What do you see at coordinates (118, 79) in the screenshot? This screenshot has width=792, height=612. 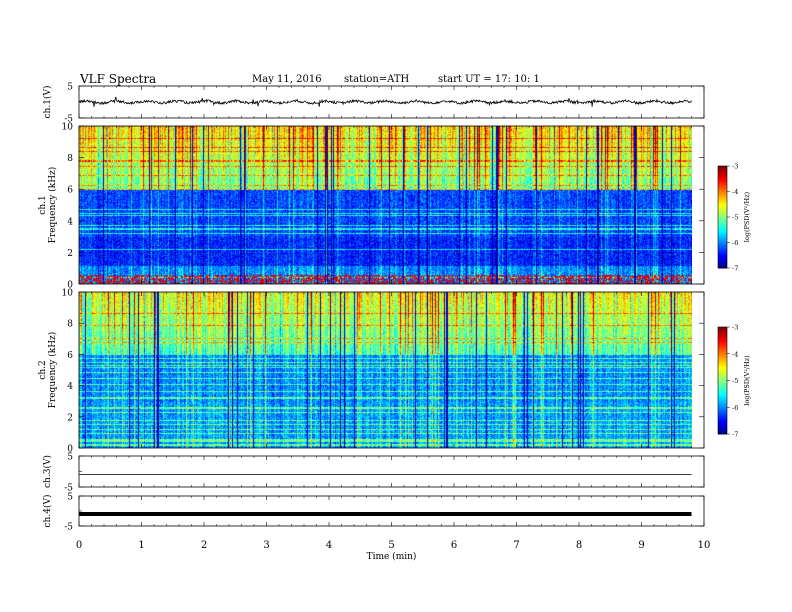 I see `chart-title: VLF Spectra` at bounding box center [118, 79].